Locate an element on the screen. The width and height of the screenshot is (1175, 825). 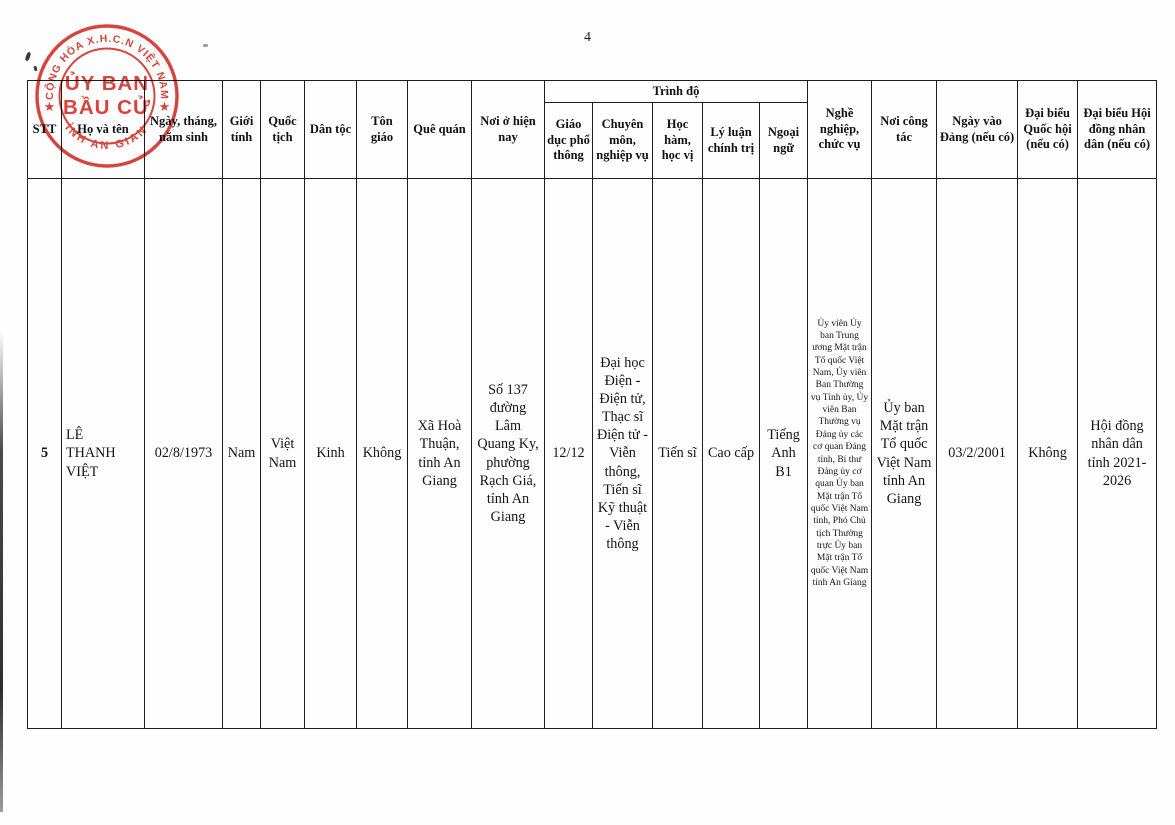
col-header-ho-va-ten: Họ và tên is located at coordinates (103, 129).